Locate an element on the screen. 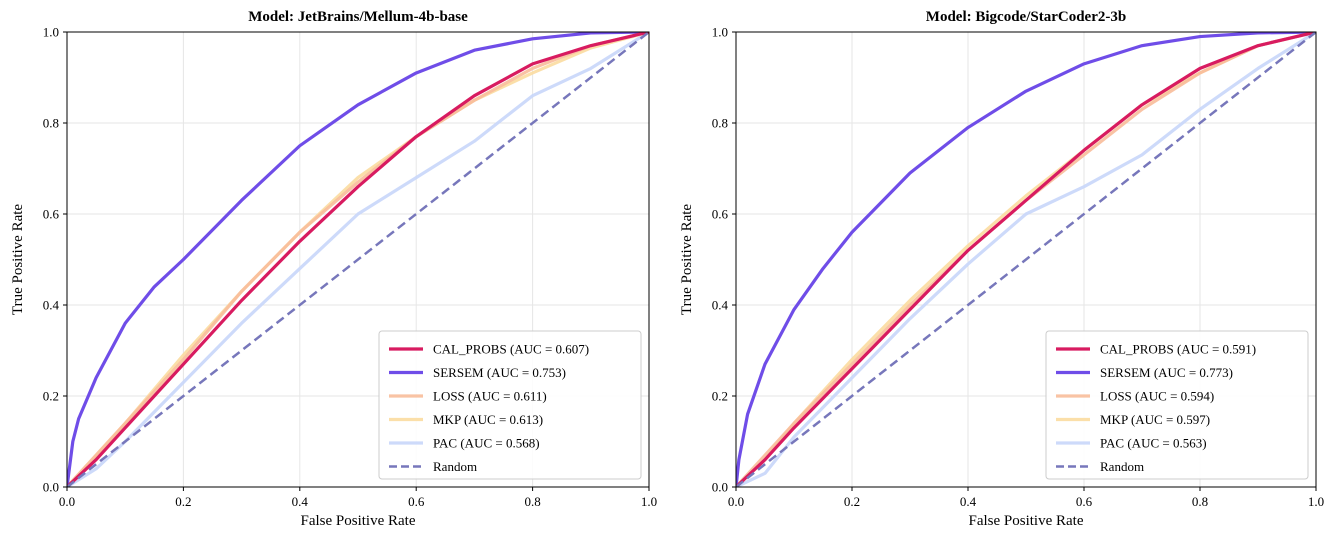 Image resolution: width=1334 pixels, height=540 pixels. chart-title: Model: JetBrains/Mellum-4b-base is located at coordinates (358, 17).